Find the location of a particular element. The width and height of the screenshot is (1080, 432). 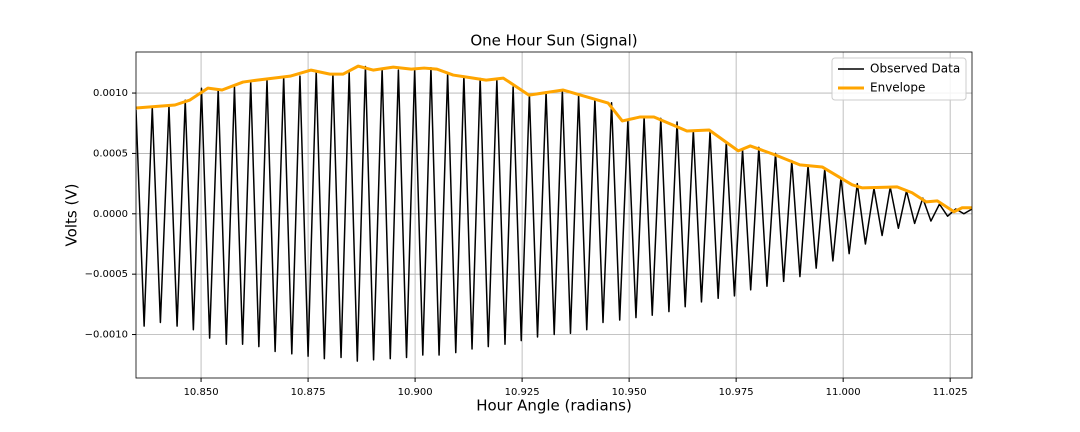

y-tick-label: 0.0010 is located at coordinates (110, 93).